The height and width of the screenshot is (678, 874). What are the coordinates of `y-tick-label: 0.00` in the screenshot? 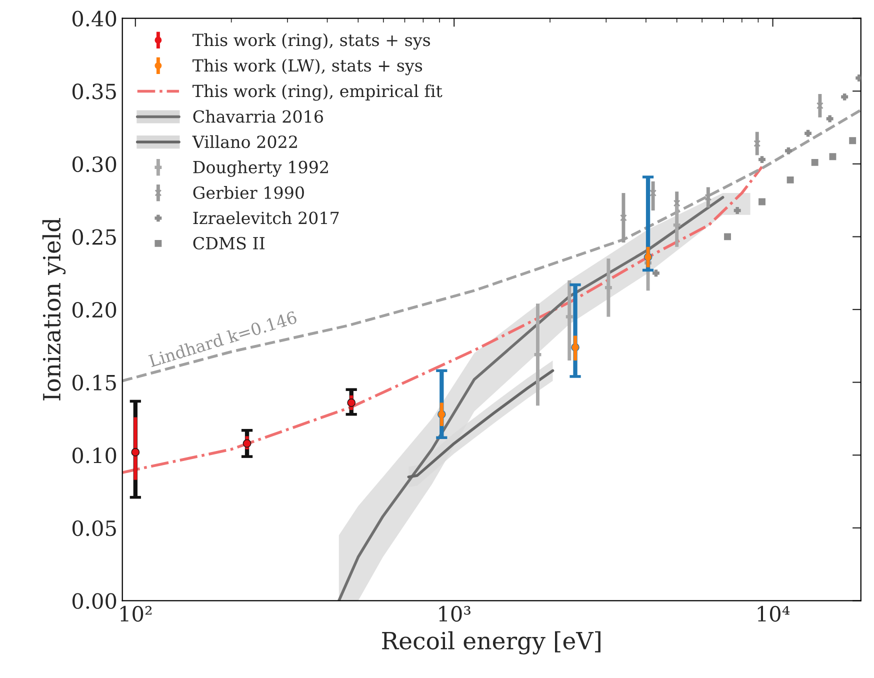 It's located at (94, 601).